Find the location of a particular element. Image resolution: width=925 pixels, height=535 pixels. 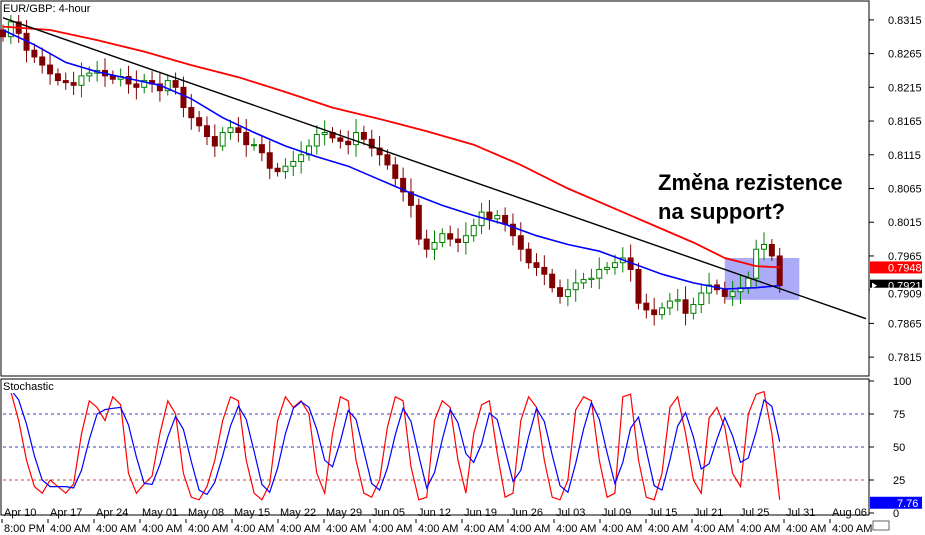

time-tick-label: 8:00 PM is located at coordinates (24, 529).